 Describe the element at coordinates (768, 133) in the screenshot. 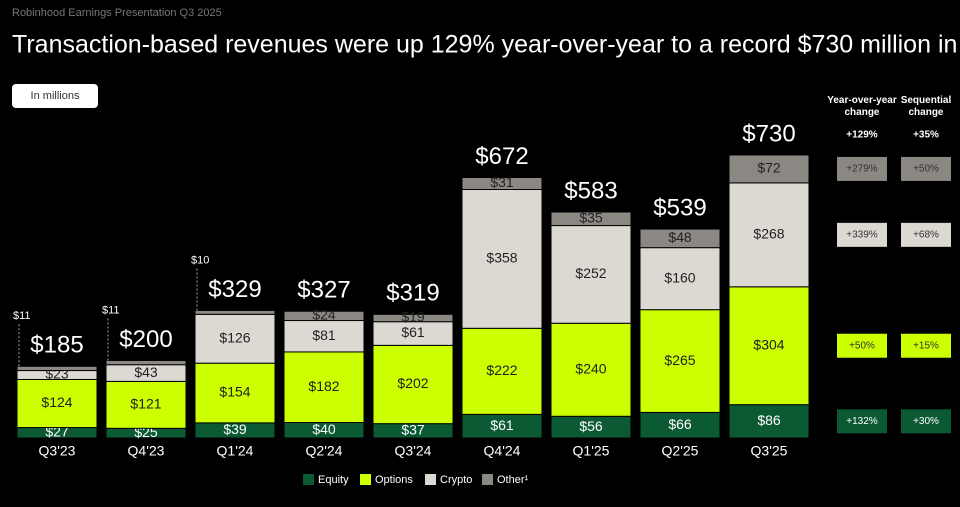

I see `total-label: $730` at that location.